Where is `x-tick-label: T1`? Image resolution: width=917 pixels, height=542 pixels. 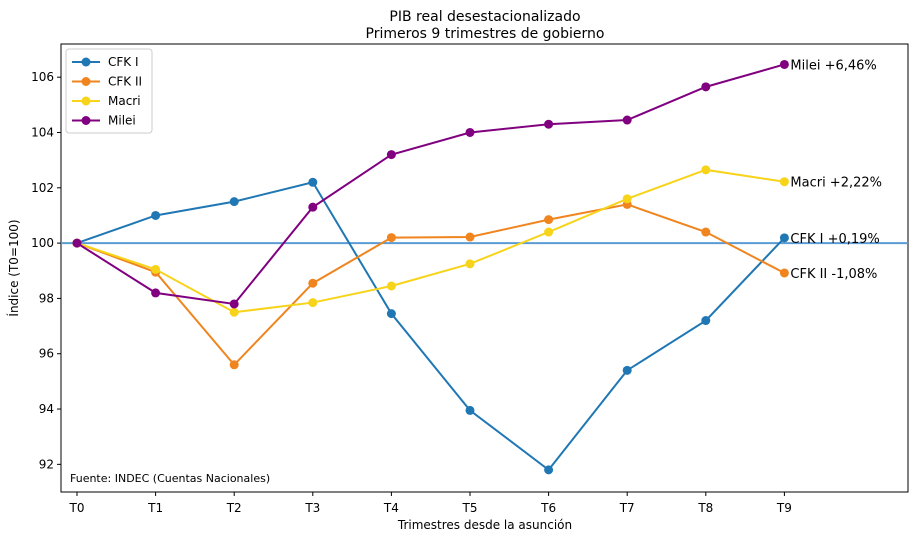
x-tick-label: T1 is located at coordinates (155, 508).